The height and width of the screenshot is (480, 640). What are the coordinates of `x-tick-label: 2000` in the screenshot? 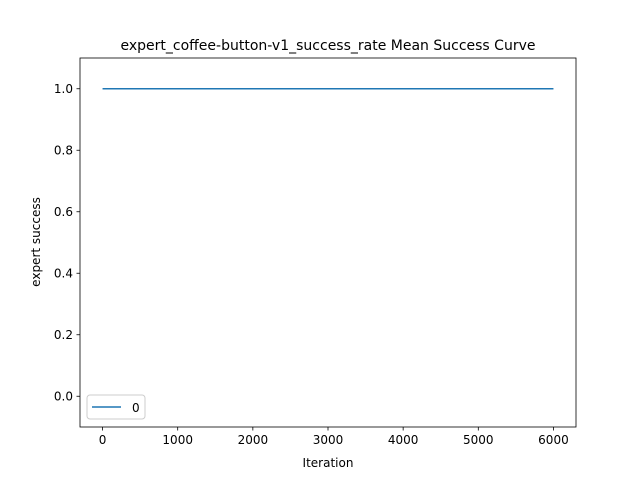 It's located at (253, 440).